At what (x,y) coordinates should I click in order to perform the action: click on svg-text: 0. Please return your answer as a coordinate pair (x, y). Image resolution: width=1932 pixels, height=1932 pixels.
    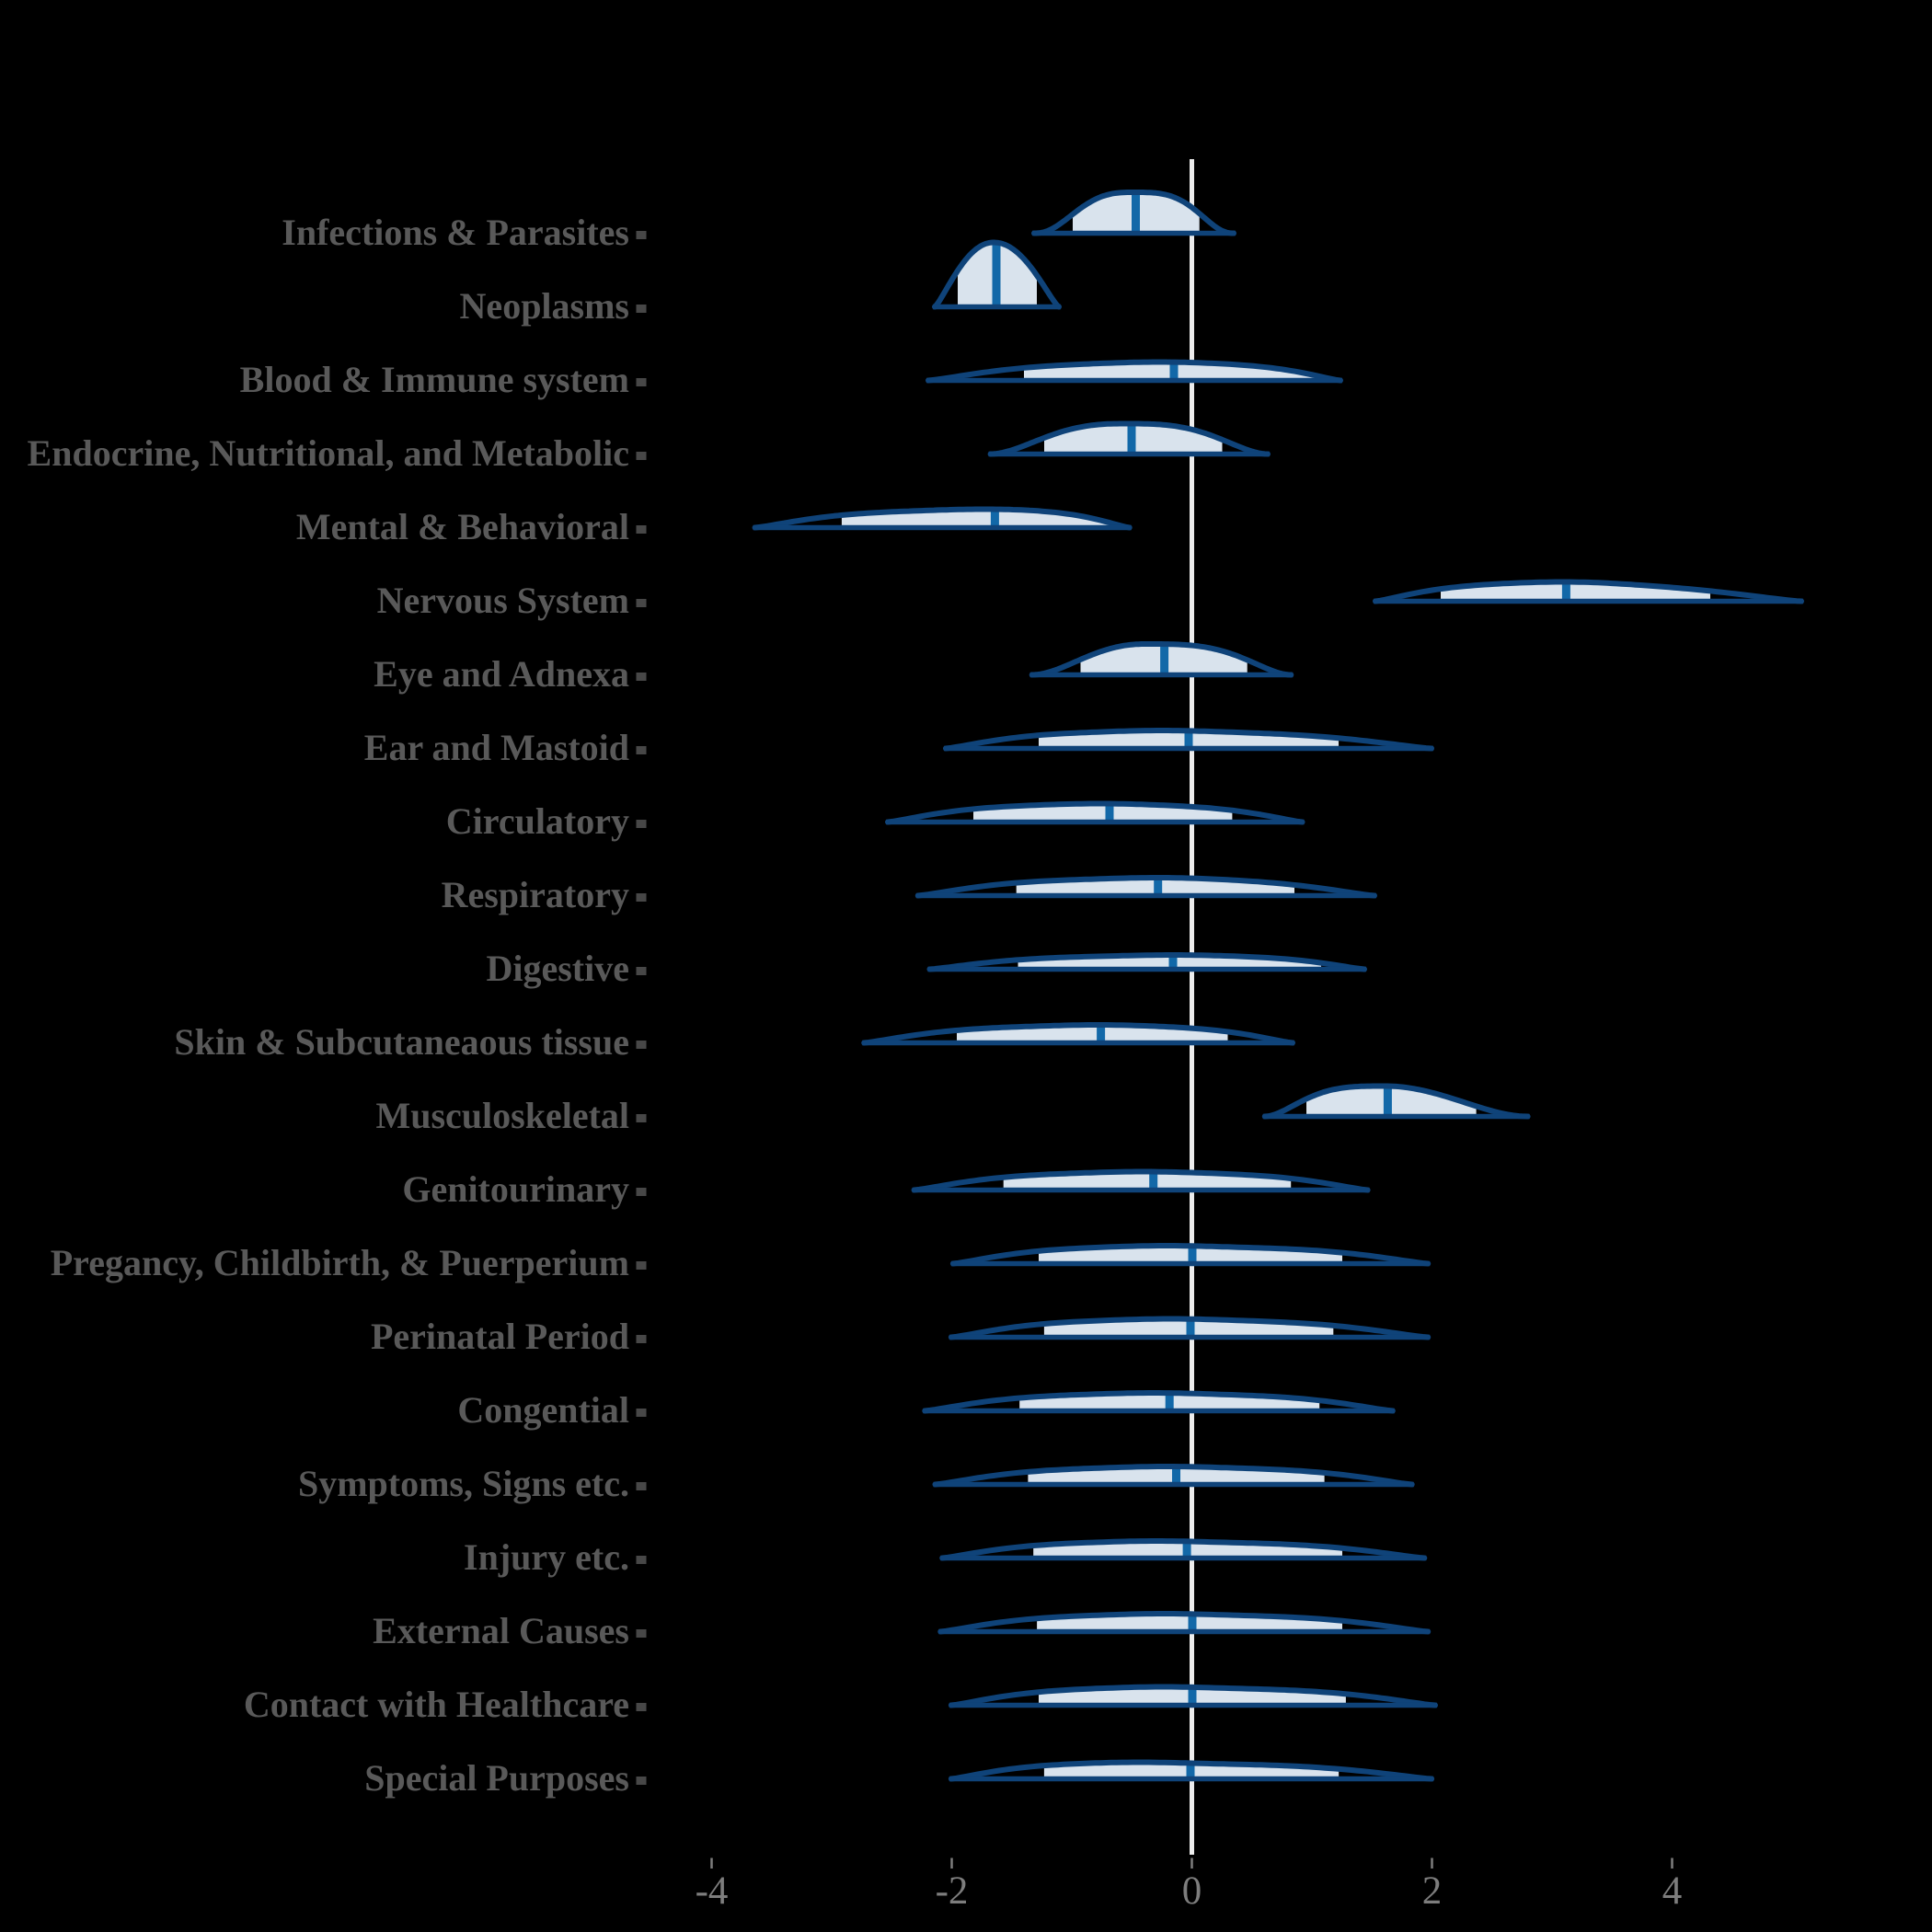
    Looking at the image, I should click on (1192, 1891).